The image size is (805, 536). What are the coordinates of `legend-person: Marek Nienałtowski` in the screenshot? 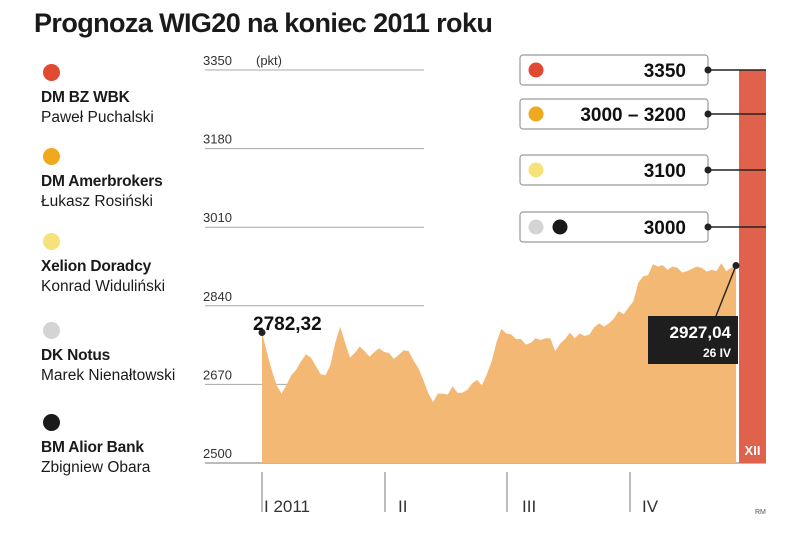 It's located at (108, 375).